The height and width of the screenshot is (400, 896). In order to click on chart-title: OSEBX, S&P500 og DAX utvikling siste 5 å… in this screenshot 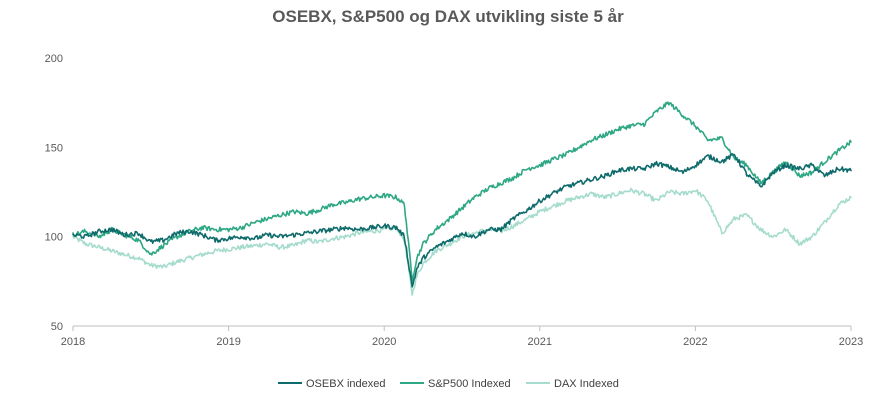, I will do `click(448, 16)`.